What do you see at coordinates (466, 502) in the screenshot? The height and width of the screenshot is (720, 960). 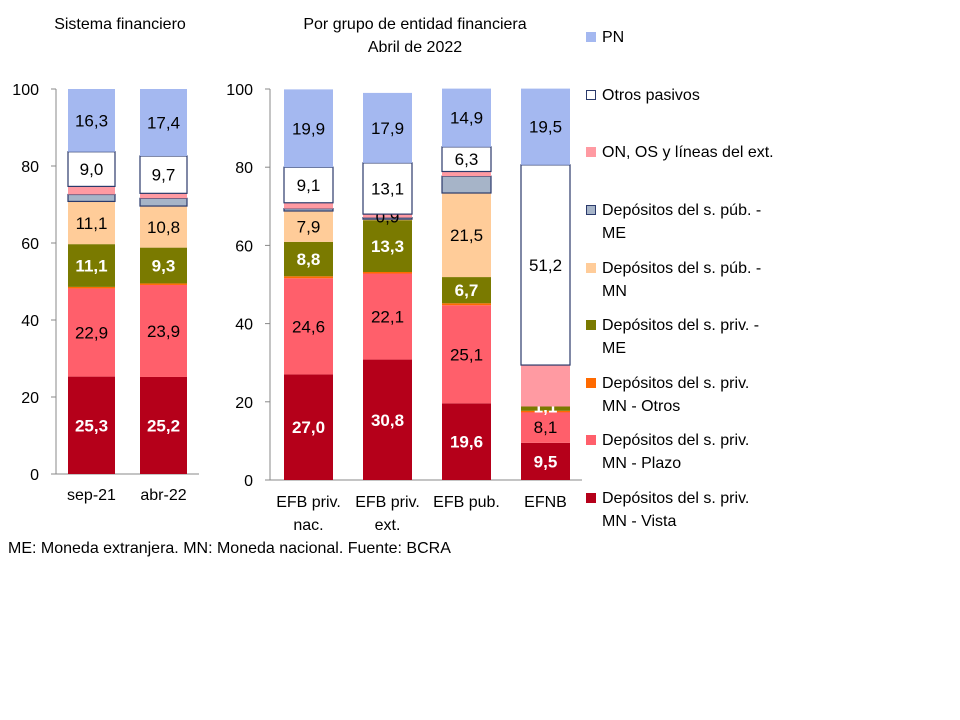 I see `x-tick-label: EFB pub.` at bounding box center [466, 502].